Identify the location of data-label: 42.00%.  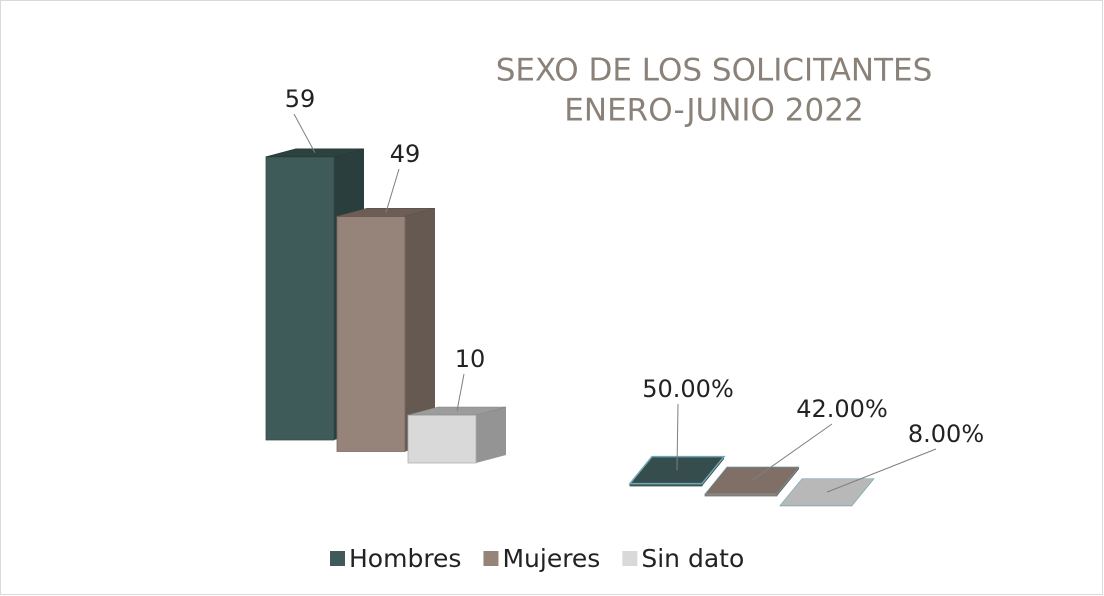
(842, 409).